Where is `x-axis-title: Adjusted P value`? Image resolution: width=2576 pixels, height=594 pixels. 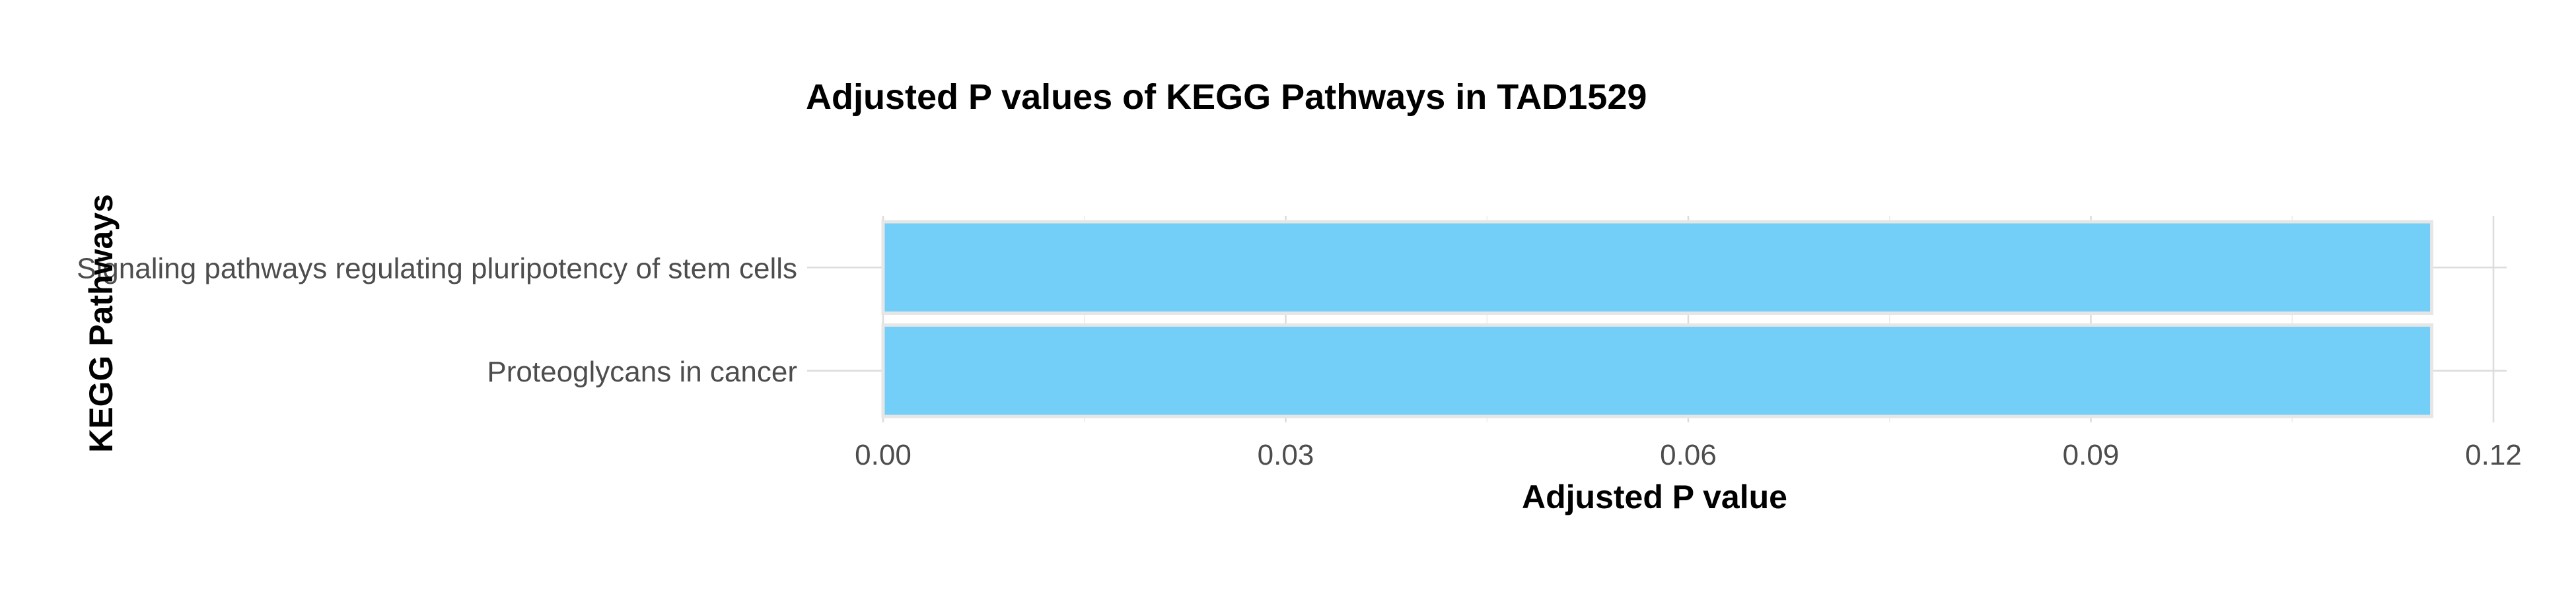 x-axis-title: Adjusted P value is located at coordinates (1654, 496).